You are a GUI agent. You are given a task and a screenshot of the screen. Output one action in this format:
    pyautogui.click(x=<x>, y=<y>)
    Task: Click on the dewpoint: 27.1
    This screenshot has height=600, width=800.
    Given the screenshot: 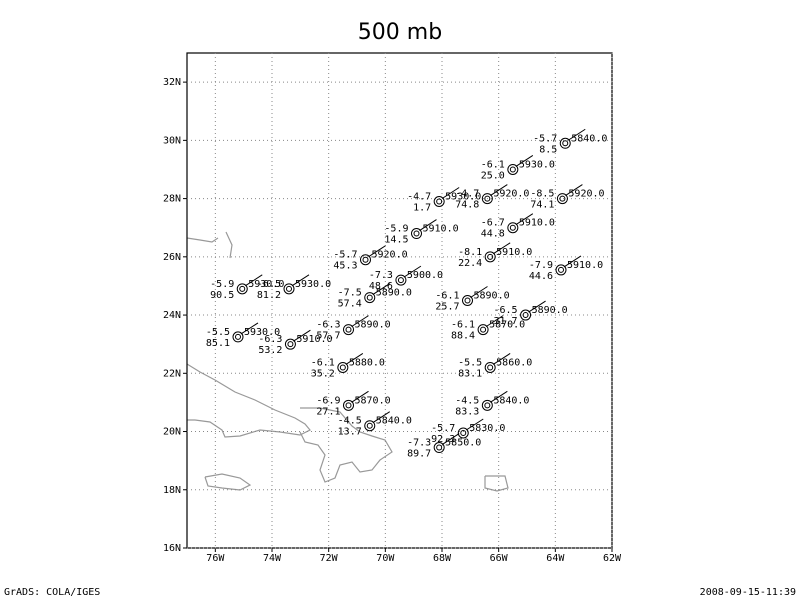 What is the action you would take?
    pyautogui.click(x=328, y=411)
    